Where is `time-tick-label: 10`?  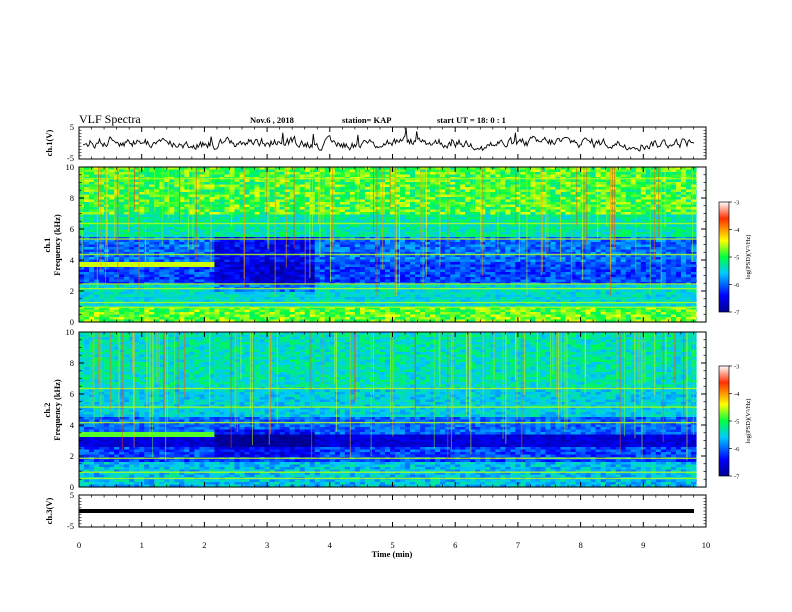 time-tick-label: 10 is located at coordinates (706, 545).